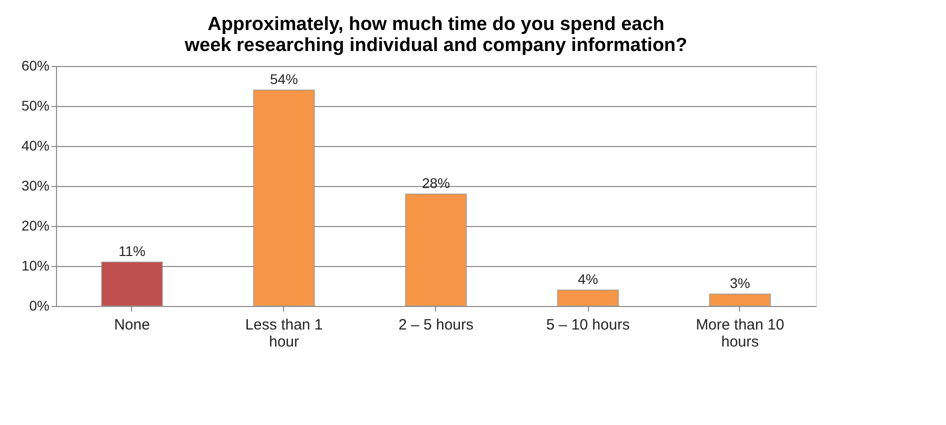  What do you see at coordinates (39, 306) in the screenshot?
I see `y-tick-label: 0%` at bounding box center [39, 306].